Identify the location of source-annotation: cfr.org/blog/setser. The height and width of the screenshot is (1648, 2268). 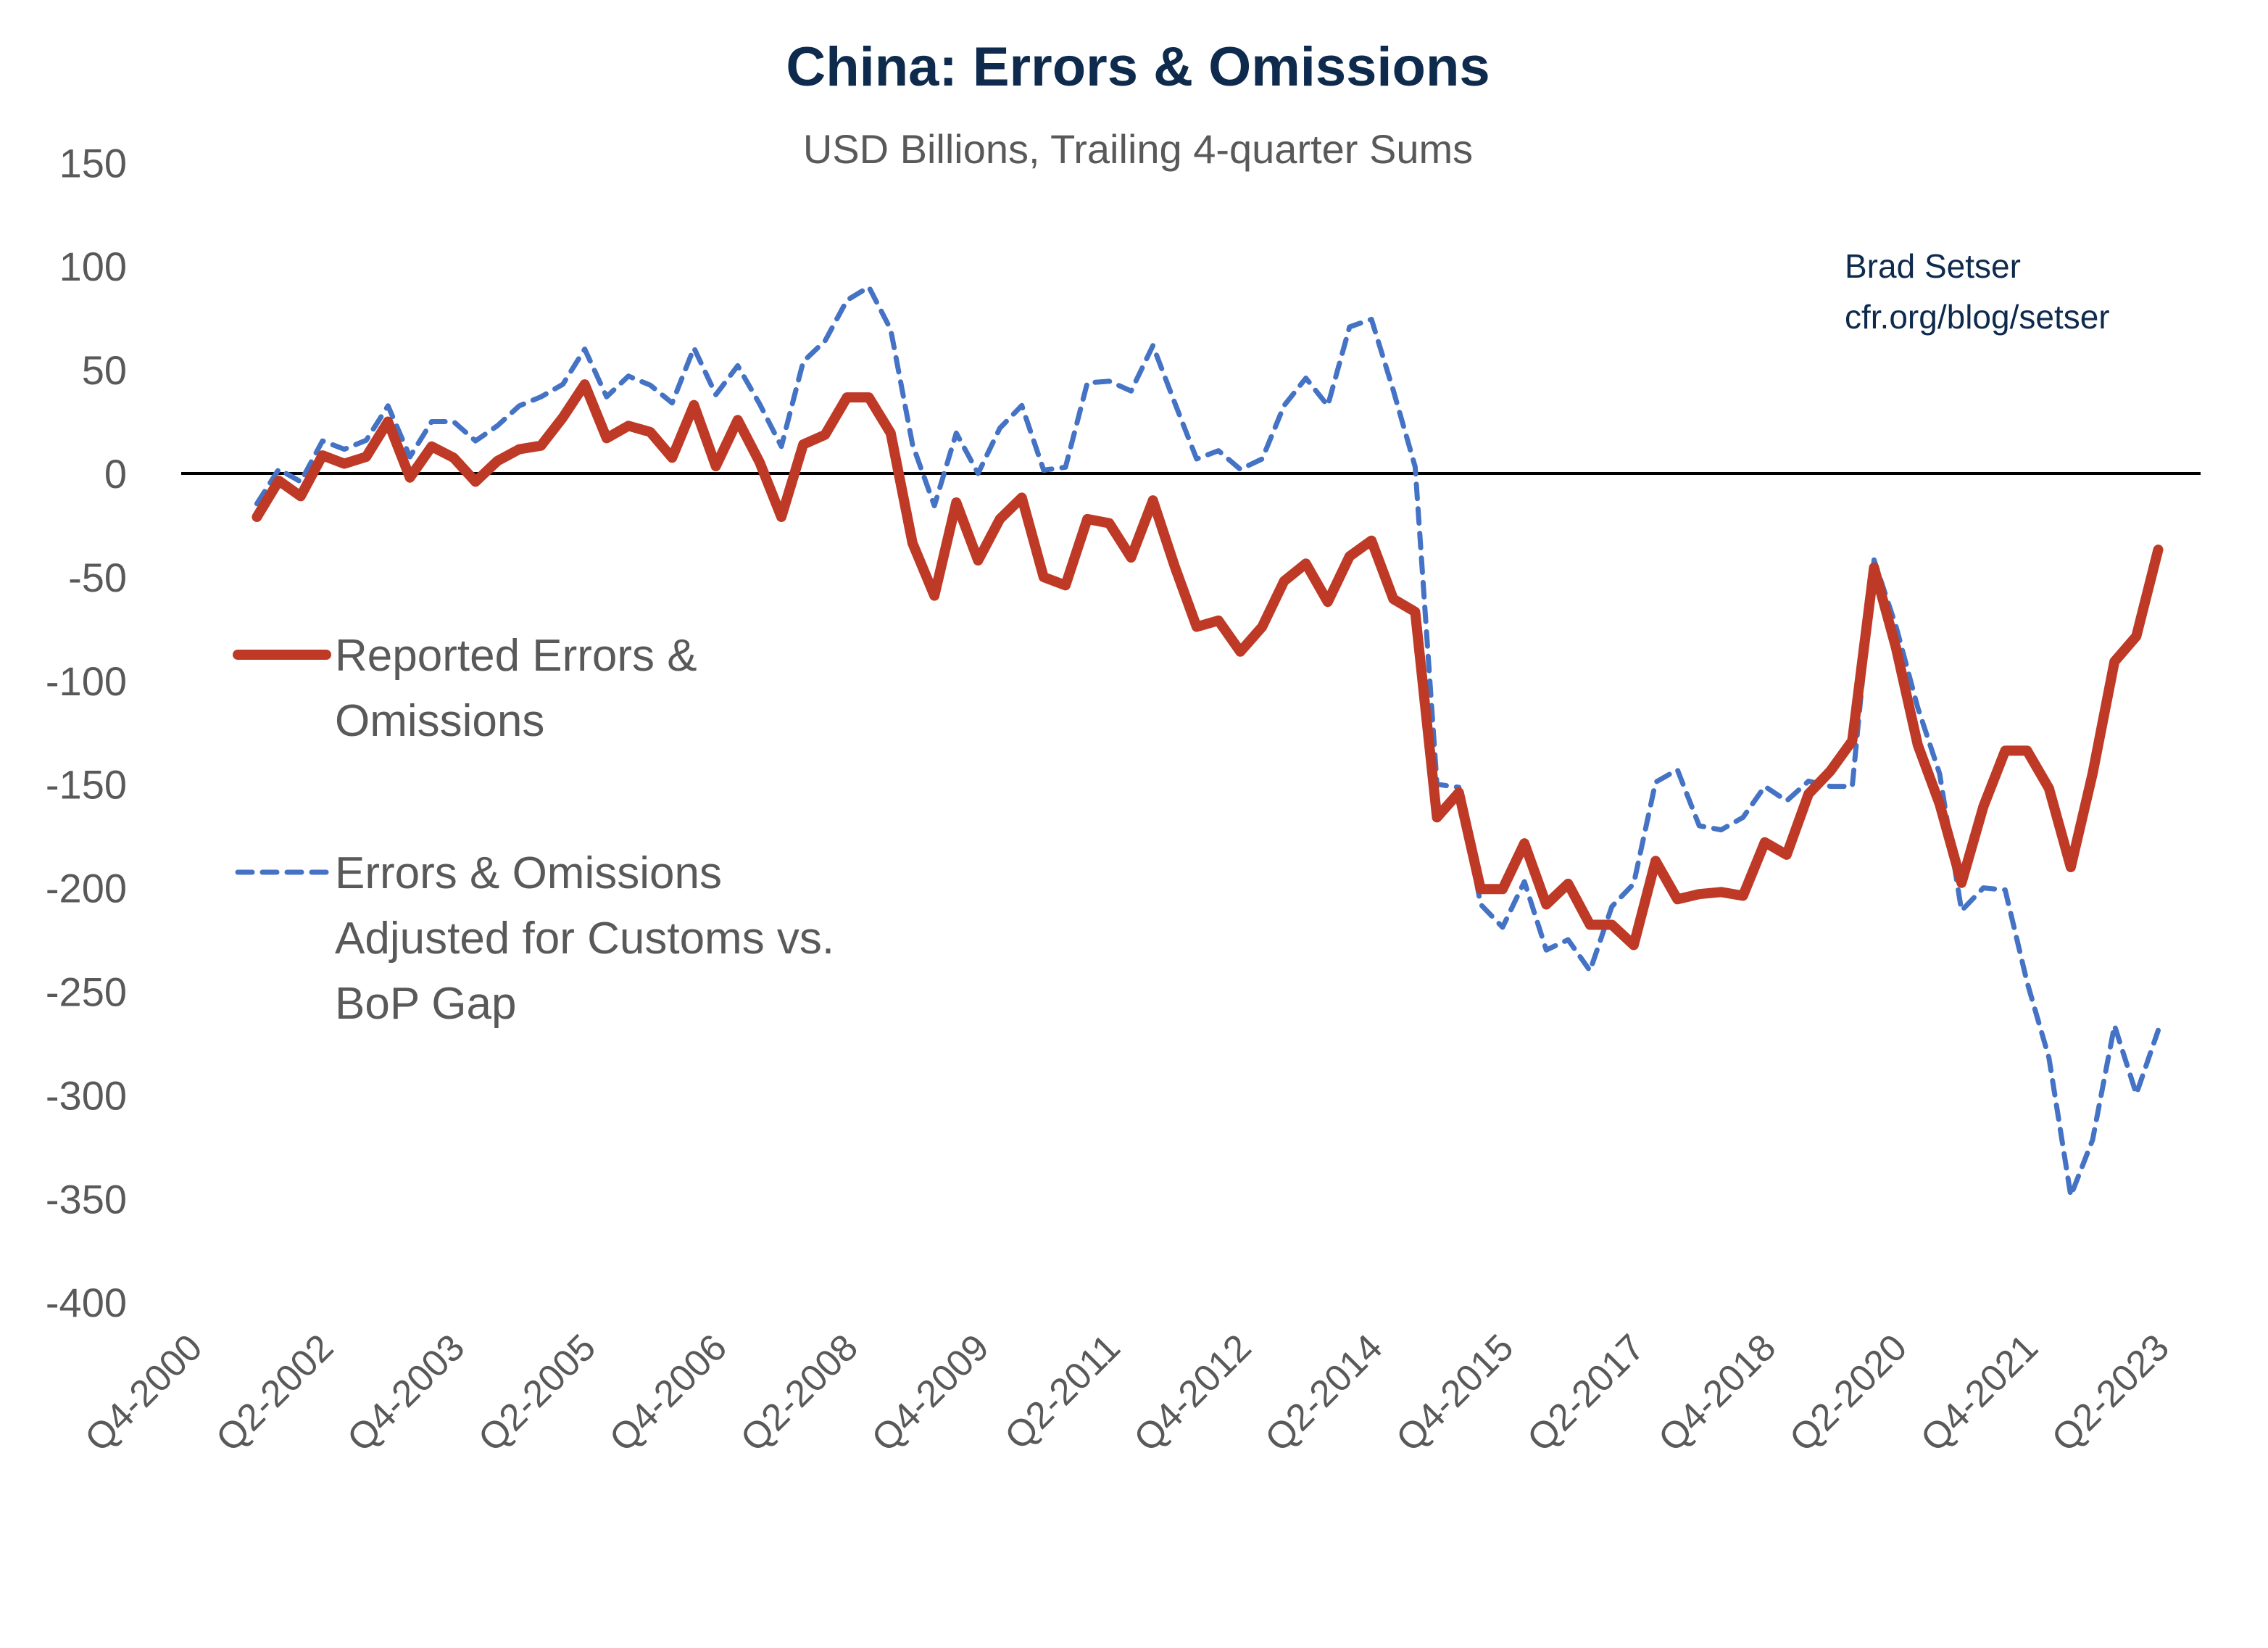
(1977, 317).